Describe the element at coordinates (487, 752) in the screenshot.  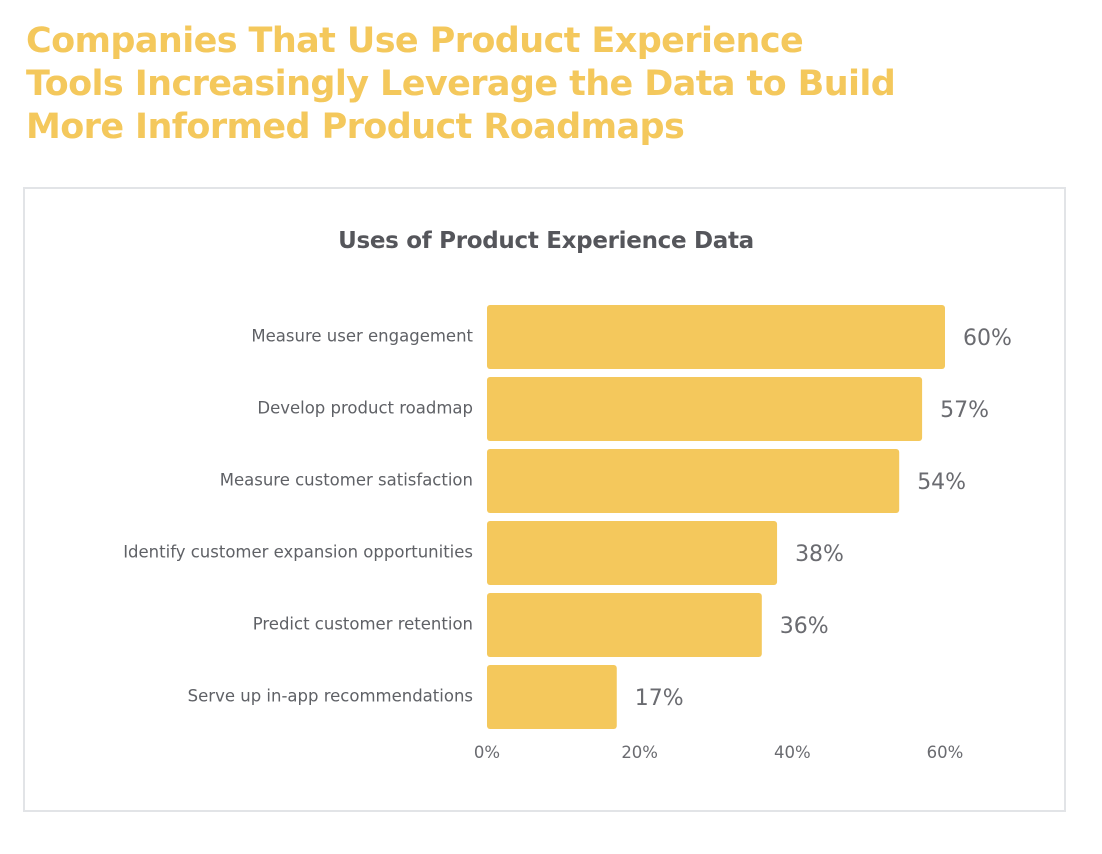
I see `x-tick-label: 0%` at that location.